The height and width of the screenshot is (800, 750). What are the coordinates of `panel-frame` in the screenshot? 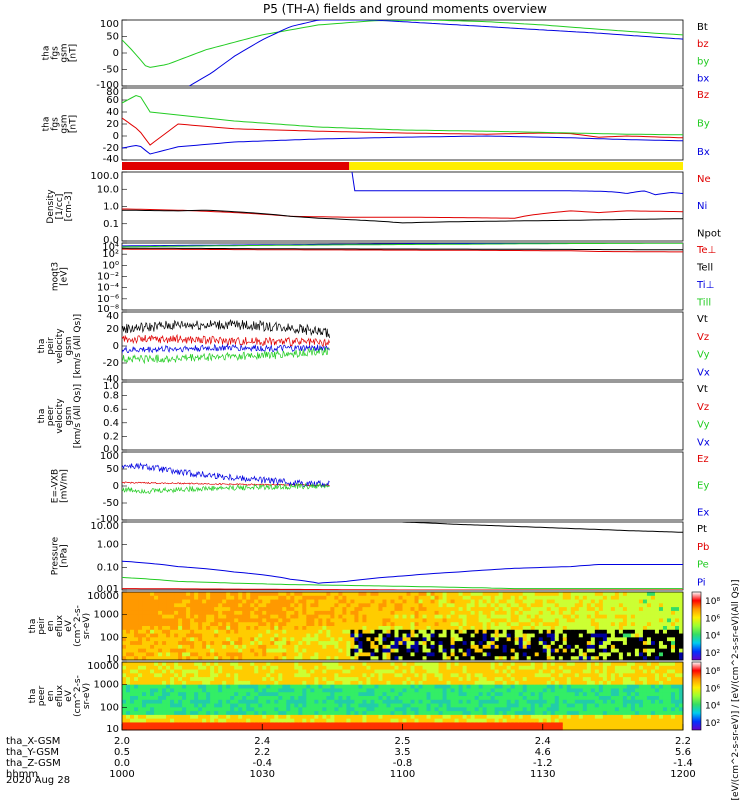 It's located at (402, 276).